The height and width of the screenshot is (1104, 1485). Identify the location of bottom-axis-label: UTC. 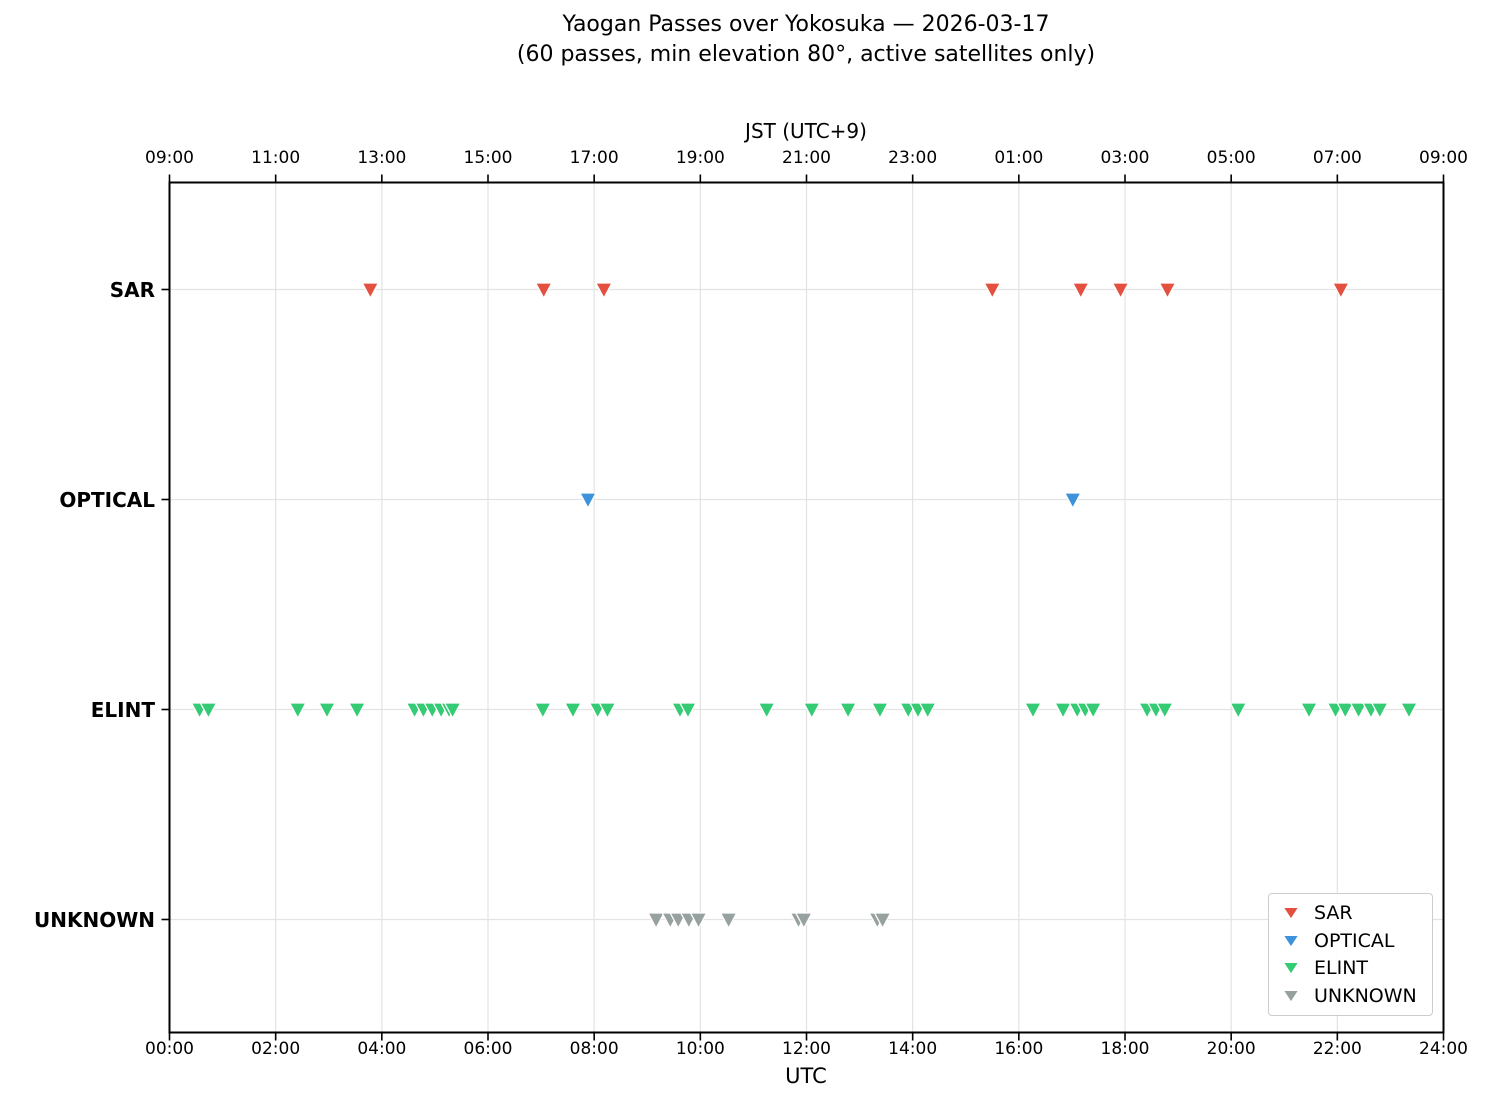
(806, 1076).